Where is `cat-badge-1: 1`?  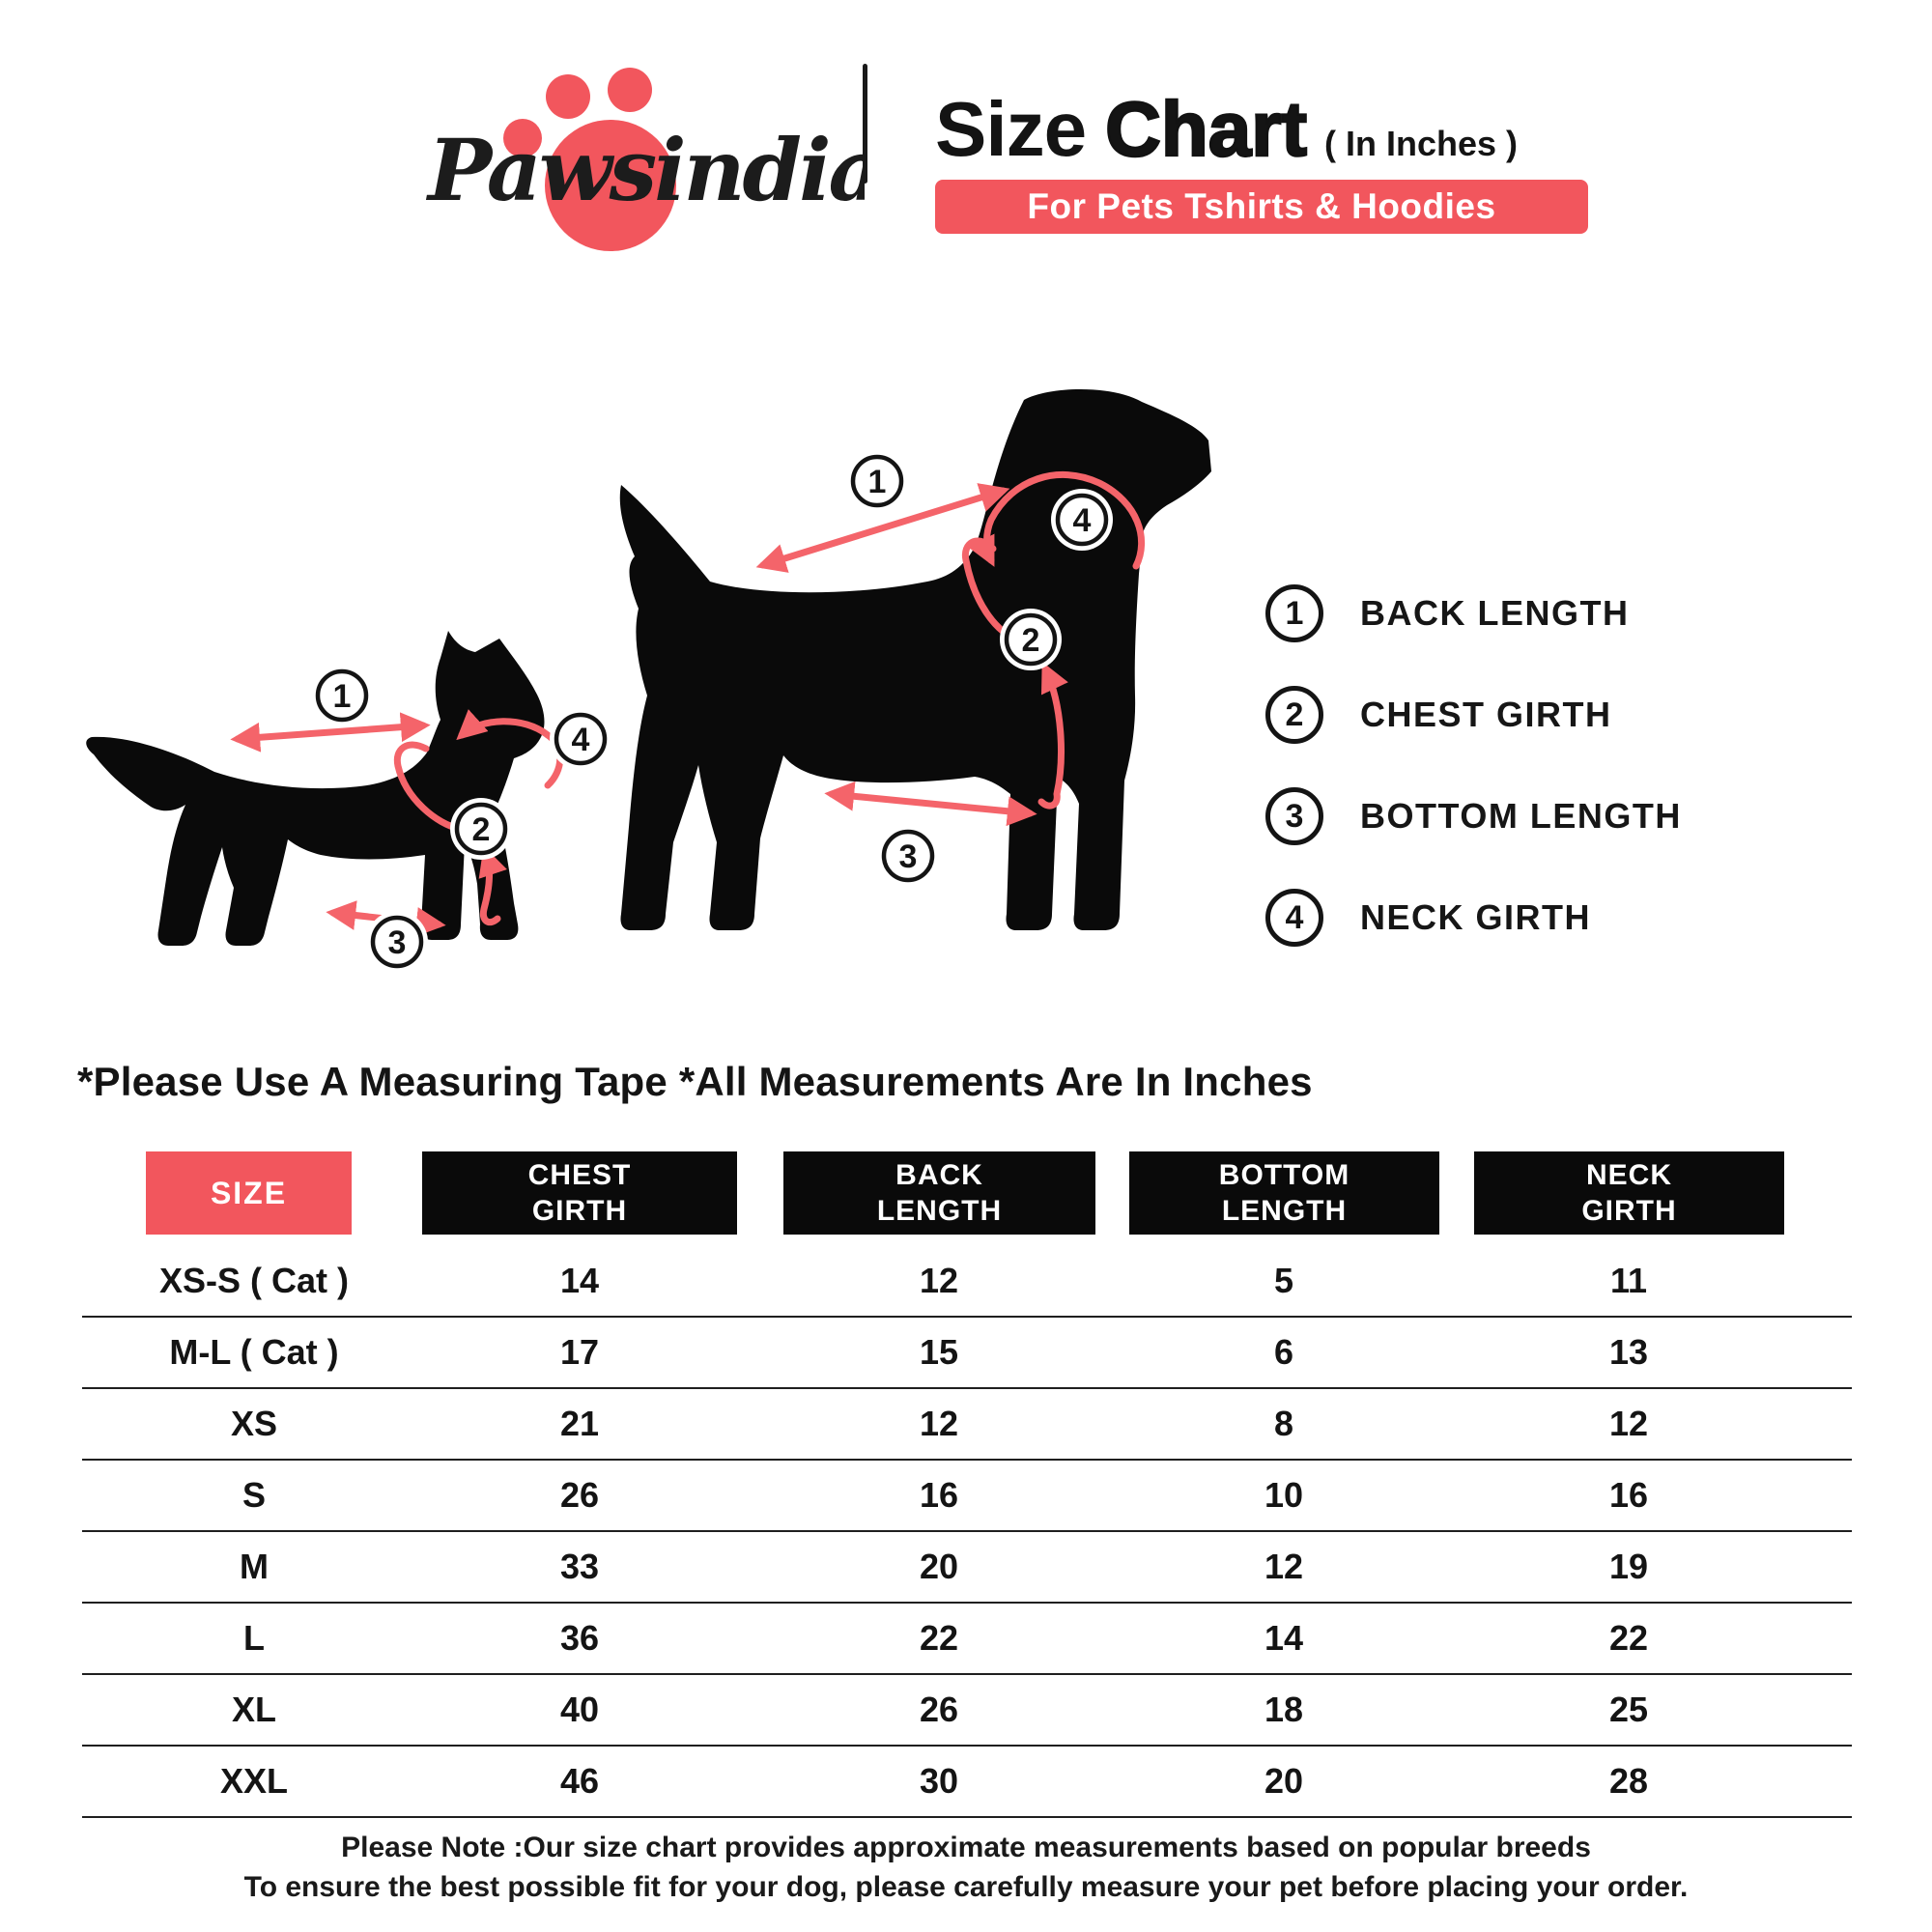
cat-badge-1: 1 is located at coordinates (342, 695).